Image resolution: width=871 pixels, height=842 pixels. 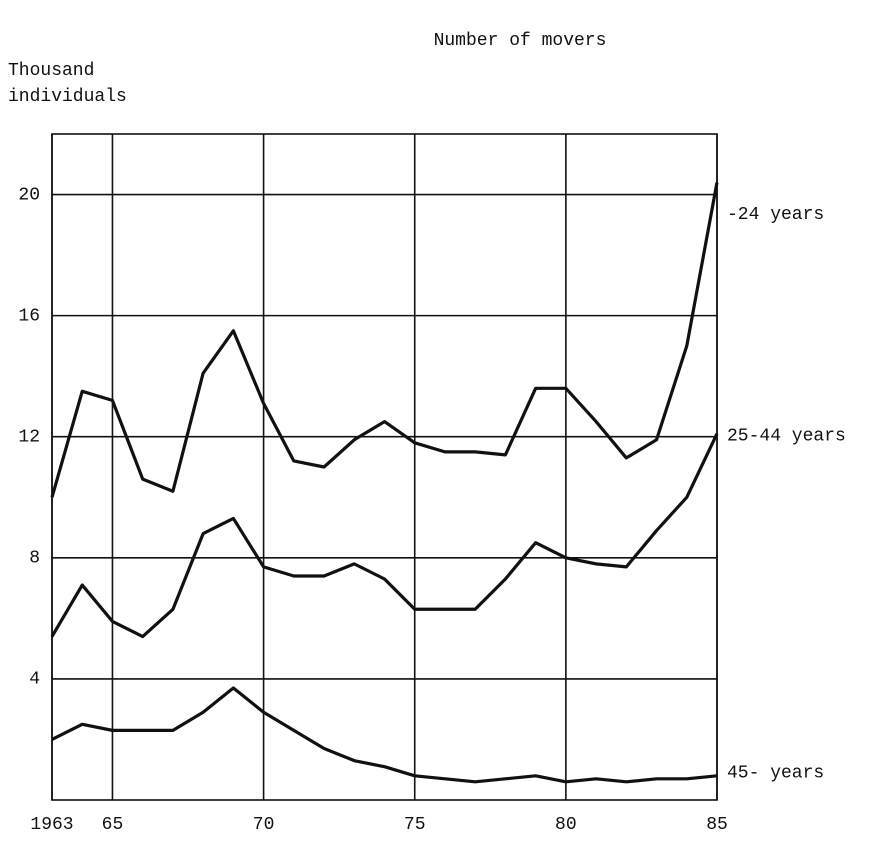 I want to click on y-tick-label: 4, so click(x=34, y=680).